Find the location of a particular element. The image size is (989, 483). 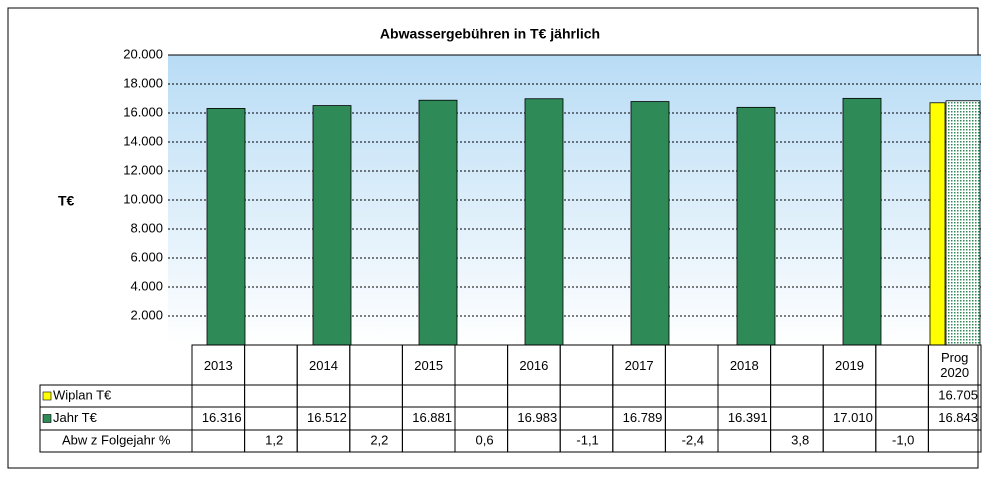

data-label: 16.512 is located at coordinates (327, 417).